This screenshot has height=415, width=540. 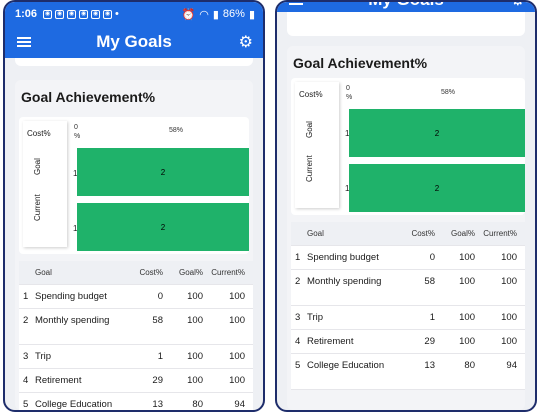 I want to click on header-goal: Goal, so click(x=315, y=233).